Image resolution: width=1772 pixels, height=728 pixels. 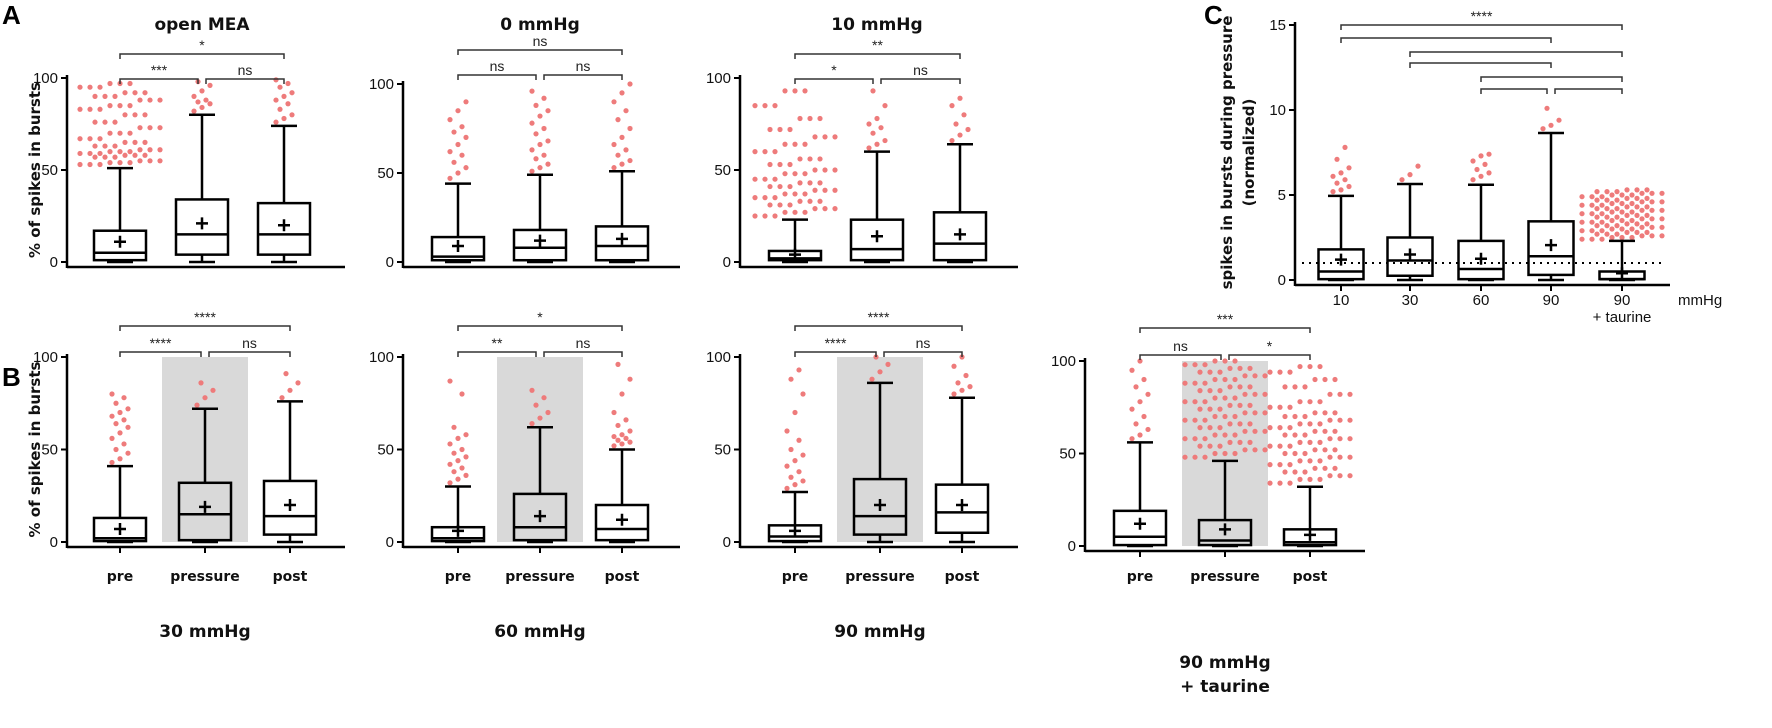 What do you see at coordinates (962, 449) in the screenshot?
I see `box-post` at bounding box center [962, 449].